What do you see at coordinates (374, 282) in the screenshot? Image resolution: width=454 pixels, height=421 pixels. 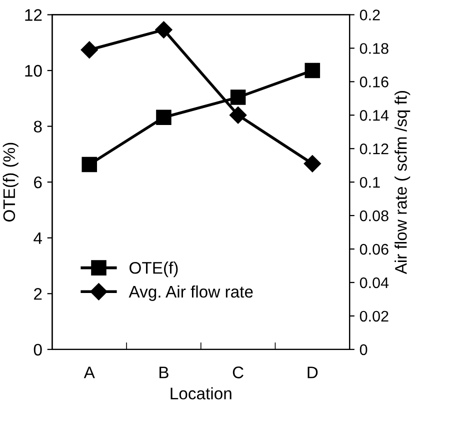 I see `y2-tick-label: 0.04` at bounding box center [374, 282].